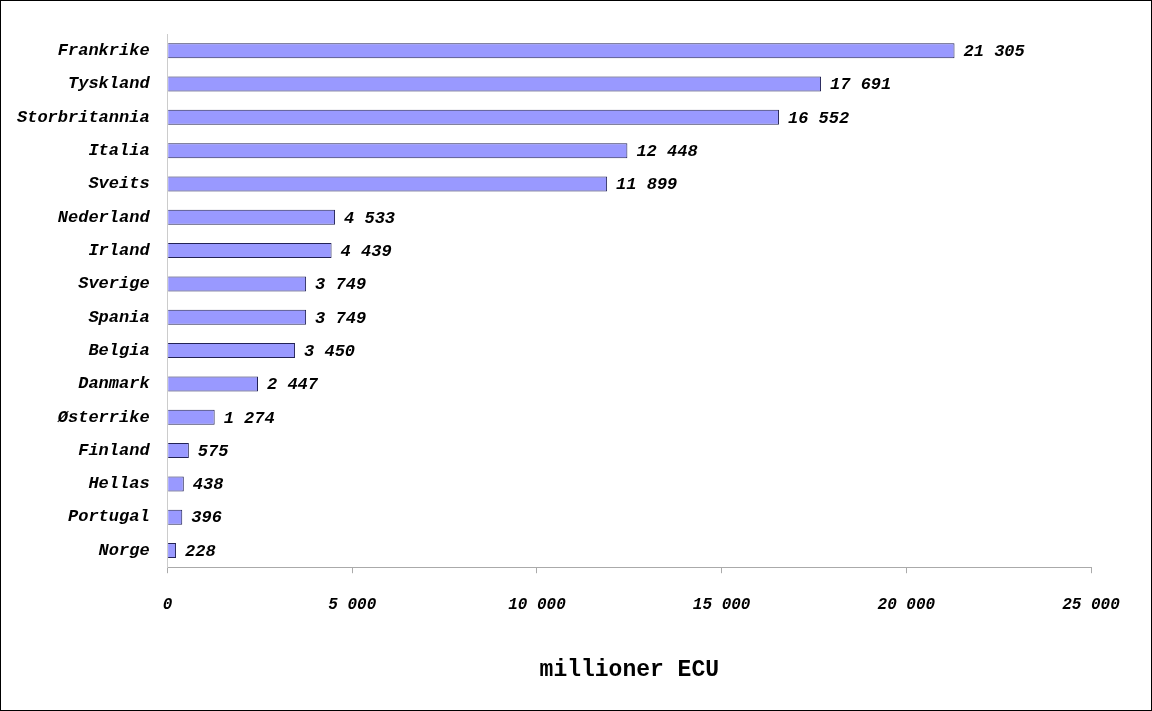 The height and width of the screenshot is (711, 1152). I want to click on data-label: 11 899, so click(647, 185).